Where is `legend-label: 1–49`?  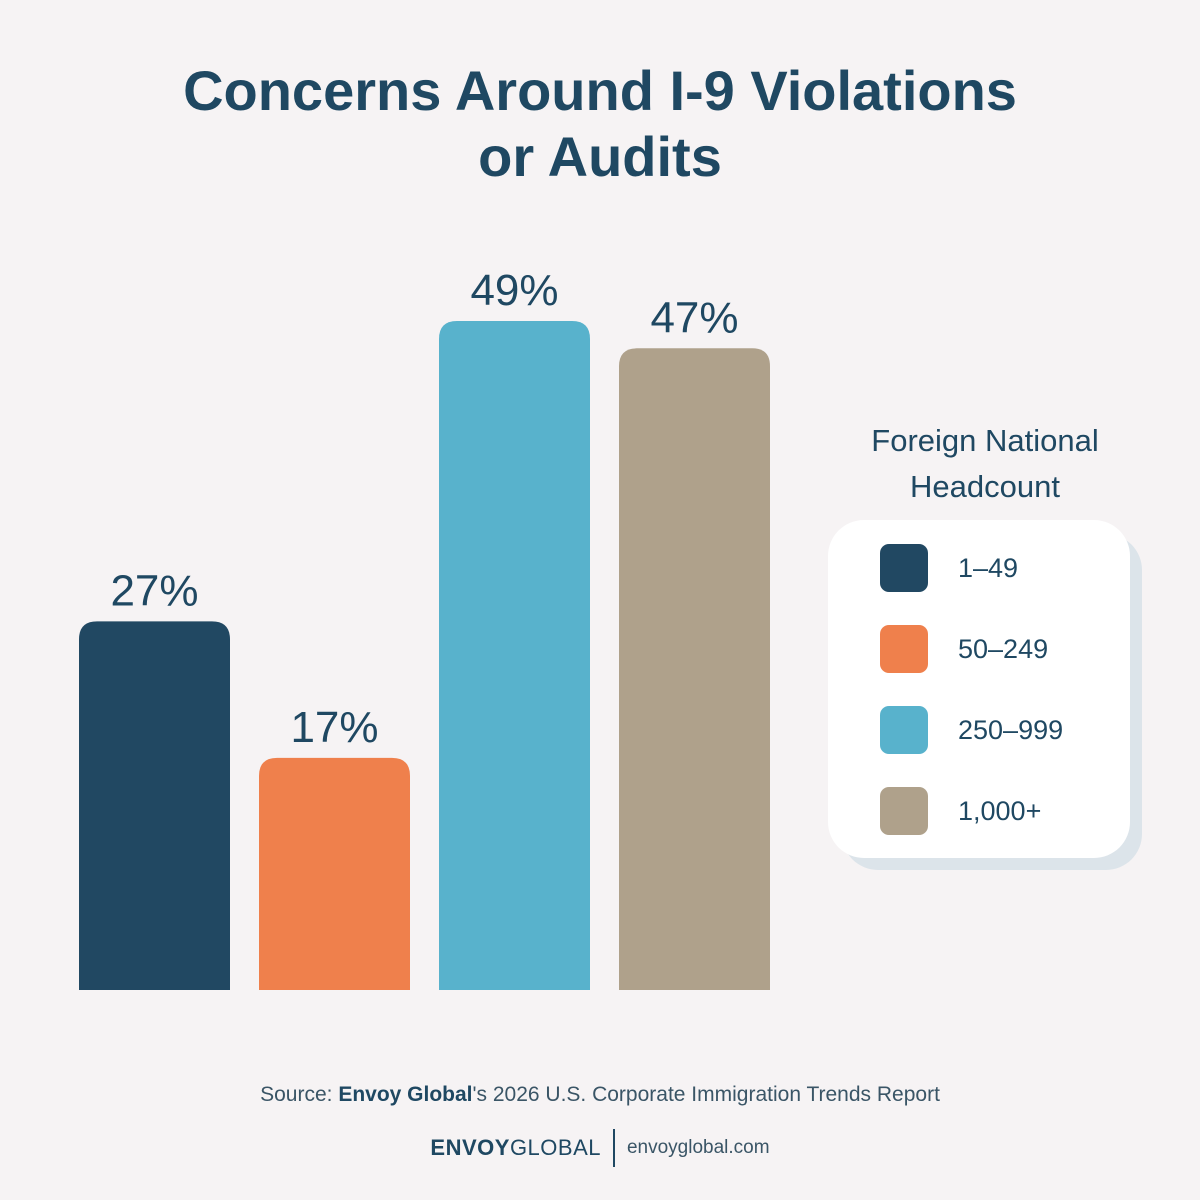 legend-label: 1–49 is located at coordinates (988, 567).